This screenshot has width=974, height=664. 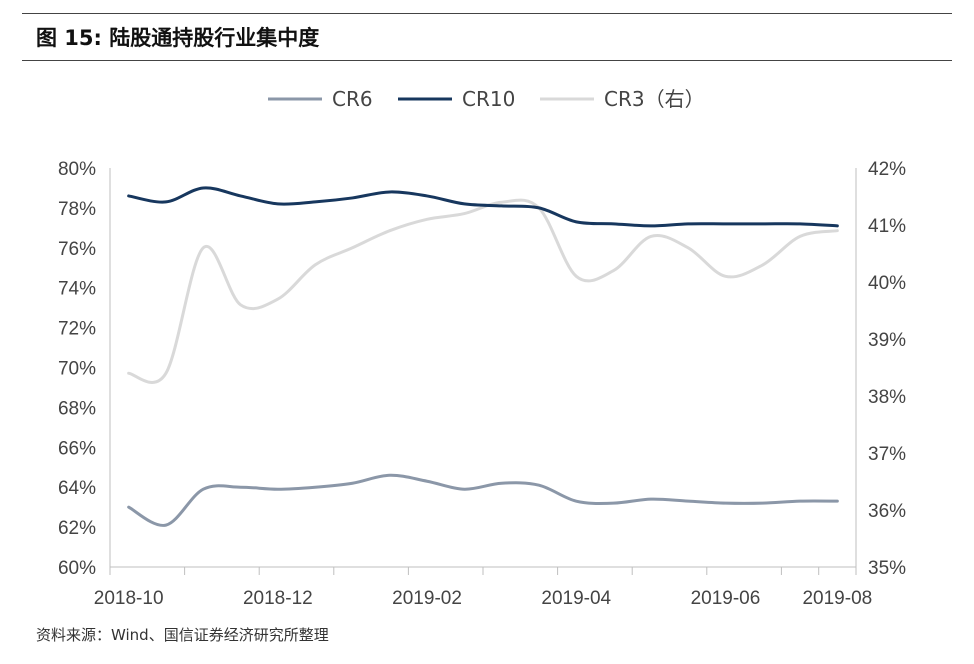 What do you see at coordinates (278, 598) in the screenshot?
I see `x-tick-label: 2018-12` at bounding box center [278, 598].